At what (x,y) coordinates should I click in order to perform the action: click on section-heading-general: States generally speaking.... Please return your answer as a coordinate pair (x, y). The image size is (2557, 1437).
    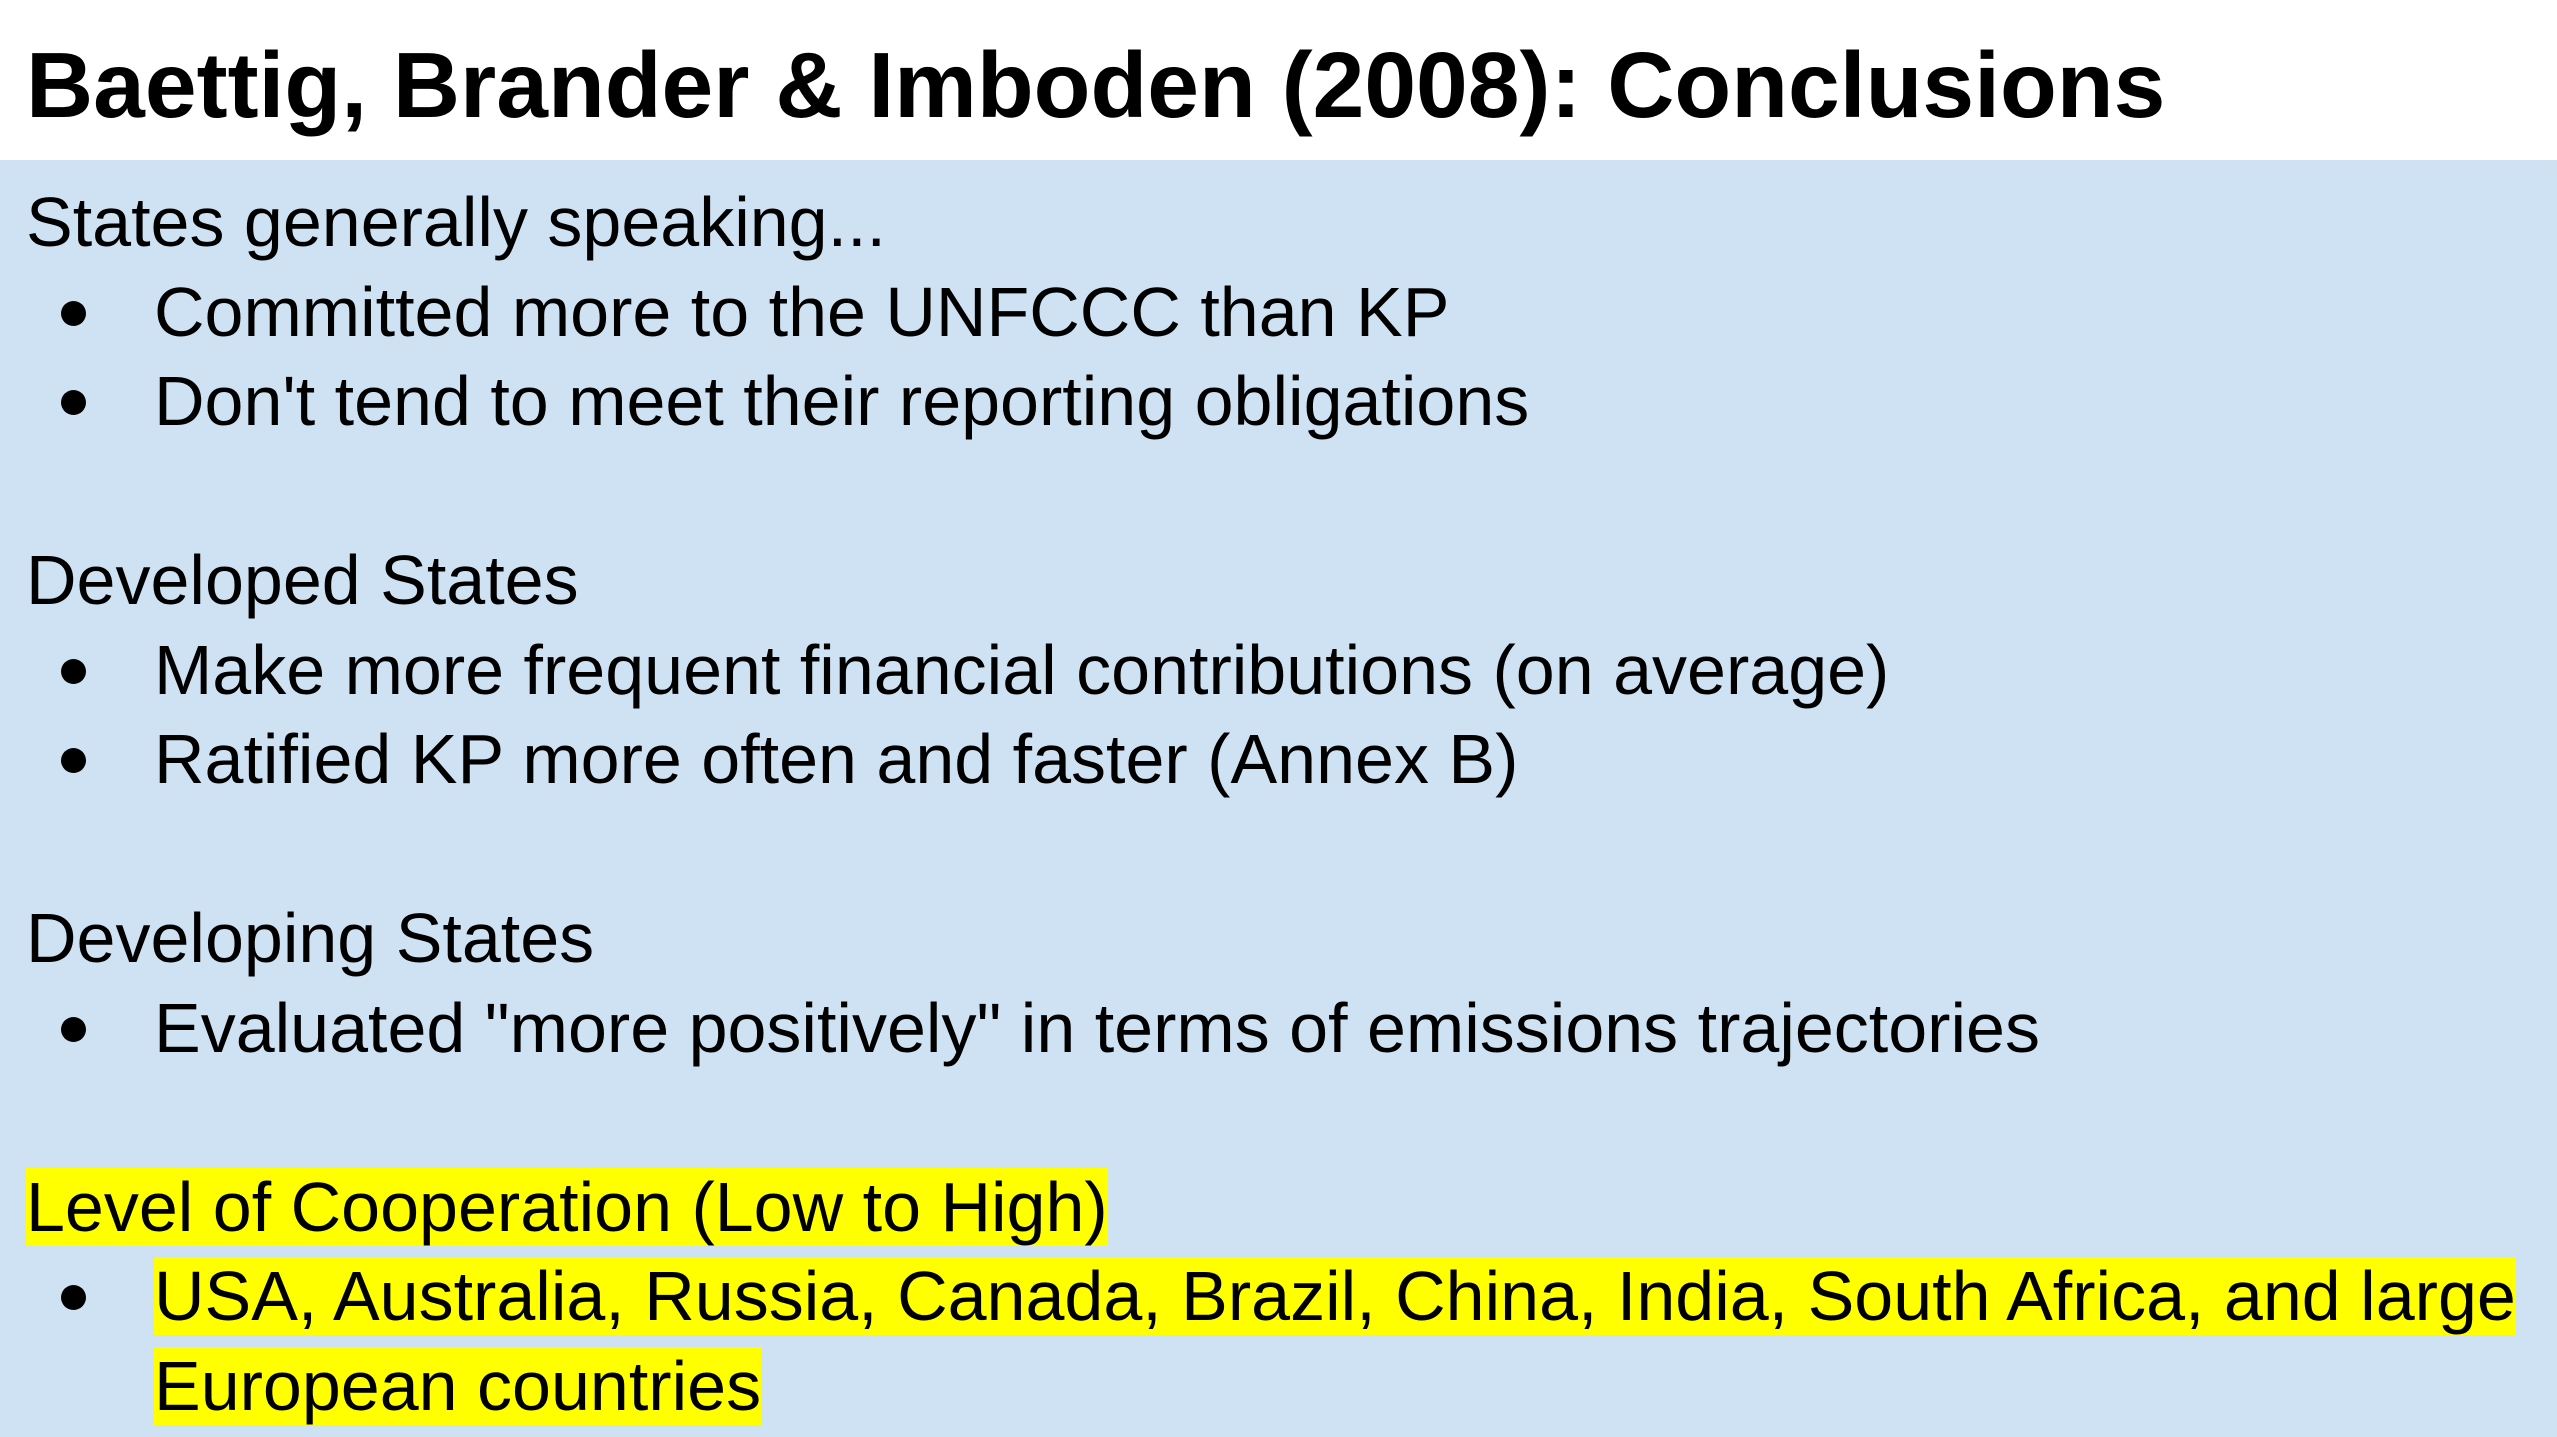
    Looking at the image, I should click on (456, 222).